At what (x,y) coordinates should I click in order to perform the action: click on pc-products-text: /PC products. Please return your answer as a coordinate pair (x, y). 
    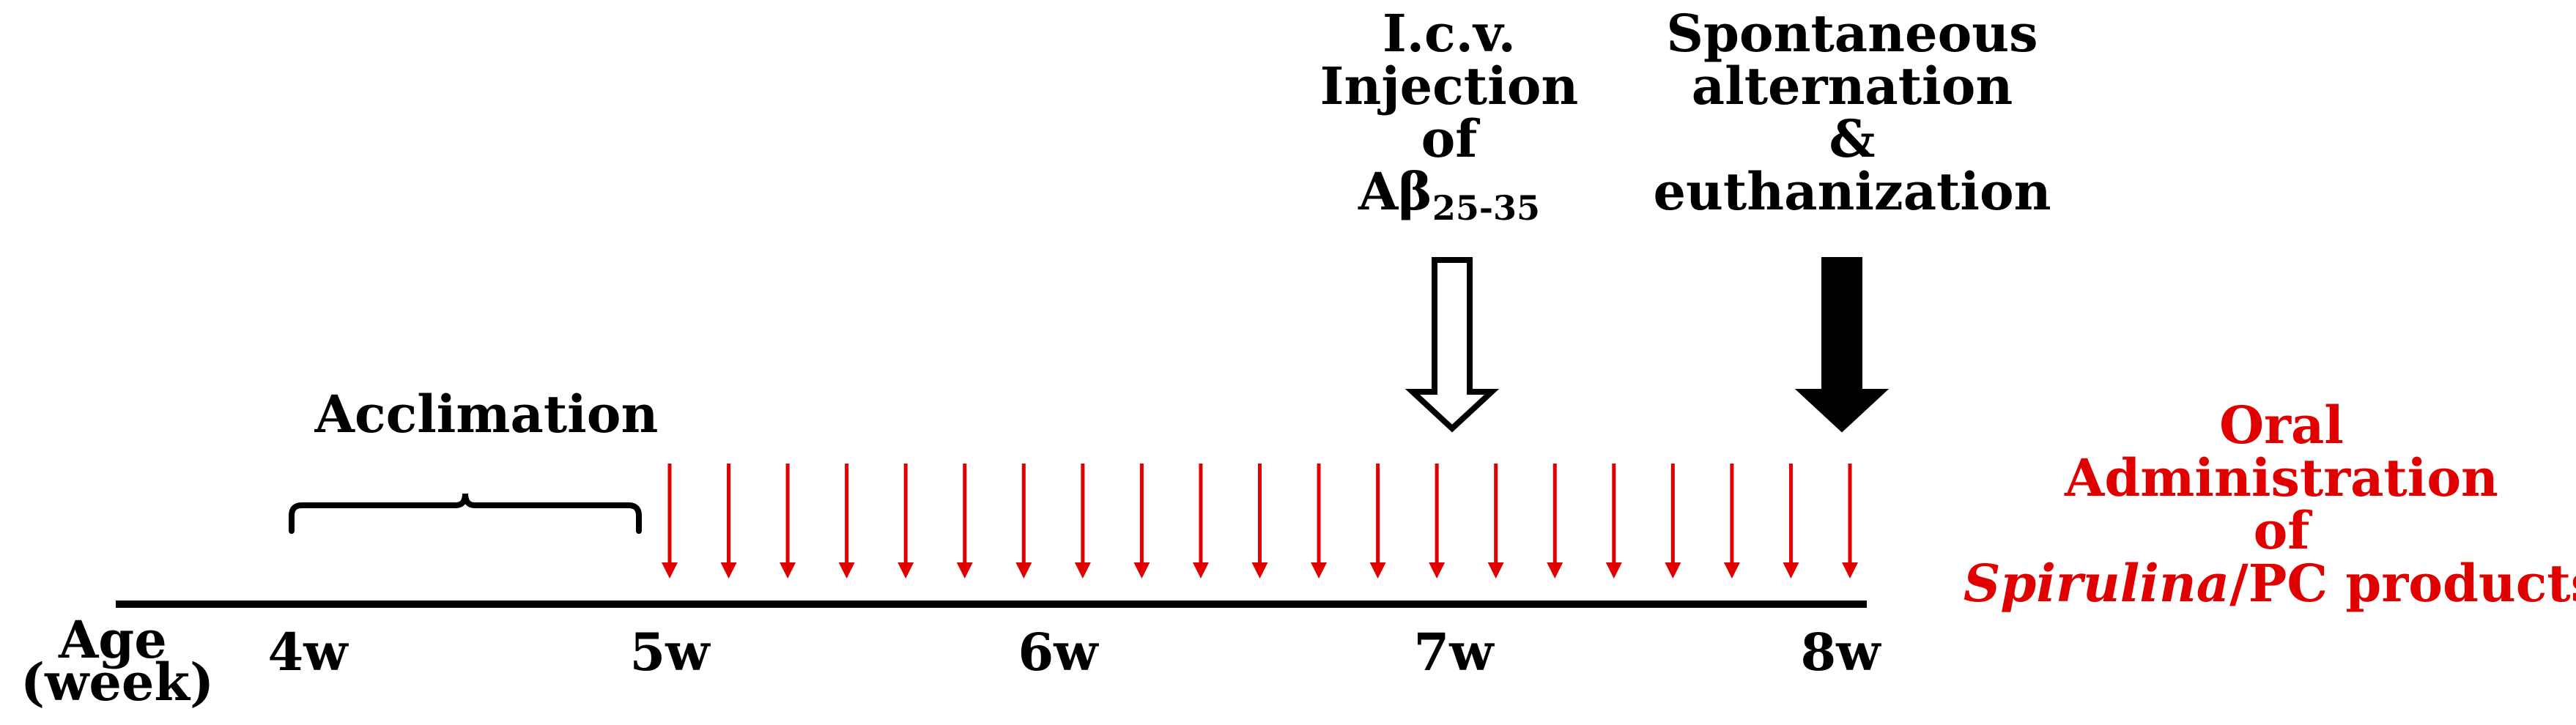
    Looking at the image, I should click on (2402, 584).